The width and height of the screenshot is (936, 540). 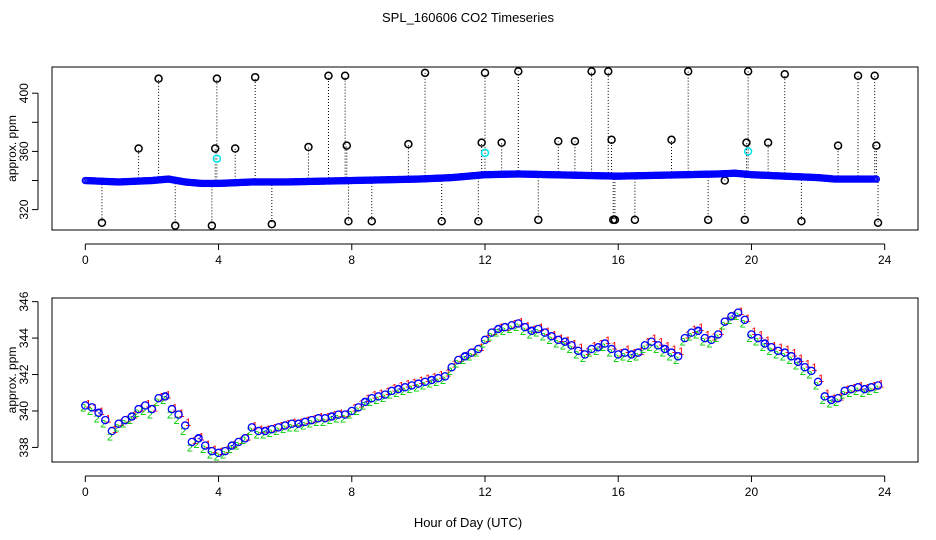 I want to click on top-x-tick-label: 0, so click(x=85, y=260).